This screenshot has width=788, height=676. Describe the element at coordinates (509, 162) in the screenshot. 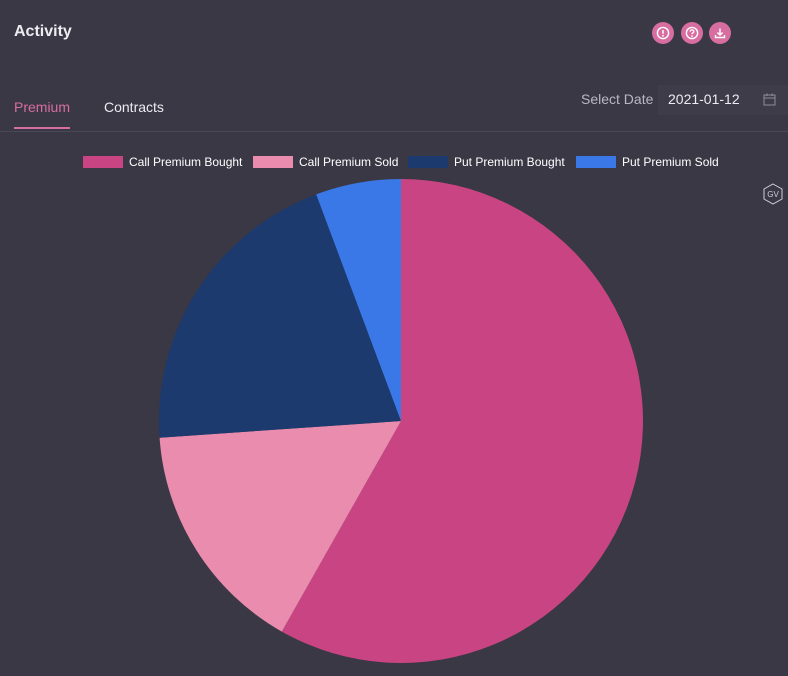

I see `legend-label: Put Premium Bought` at that location.